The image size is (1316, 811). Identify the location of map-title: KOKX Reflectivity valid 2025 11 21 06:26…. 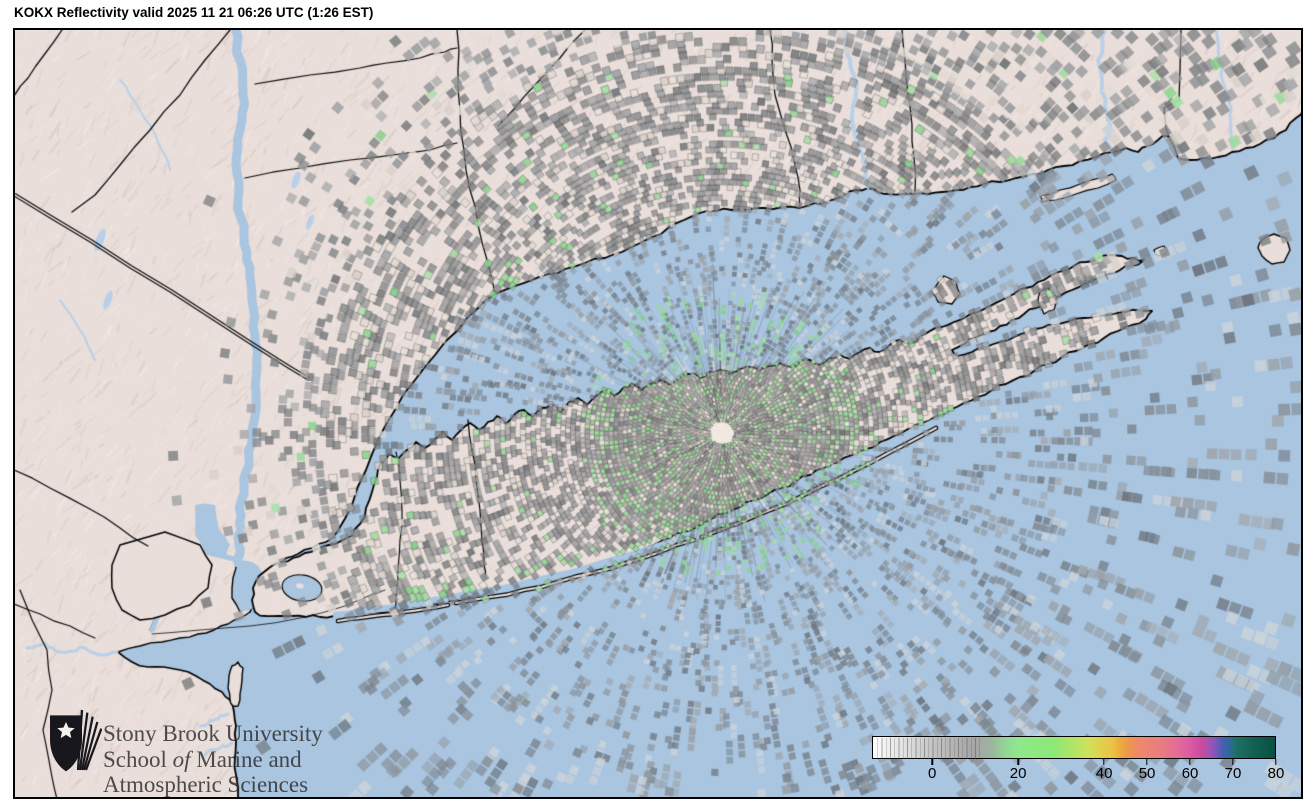
(194, 12).